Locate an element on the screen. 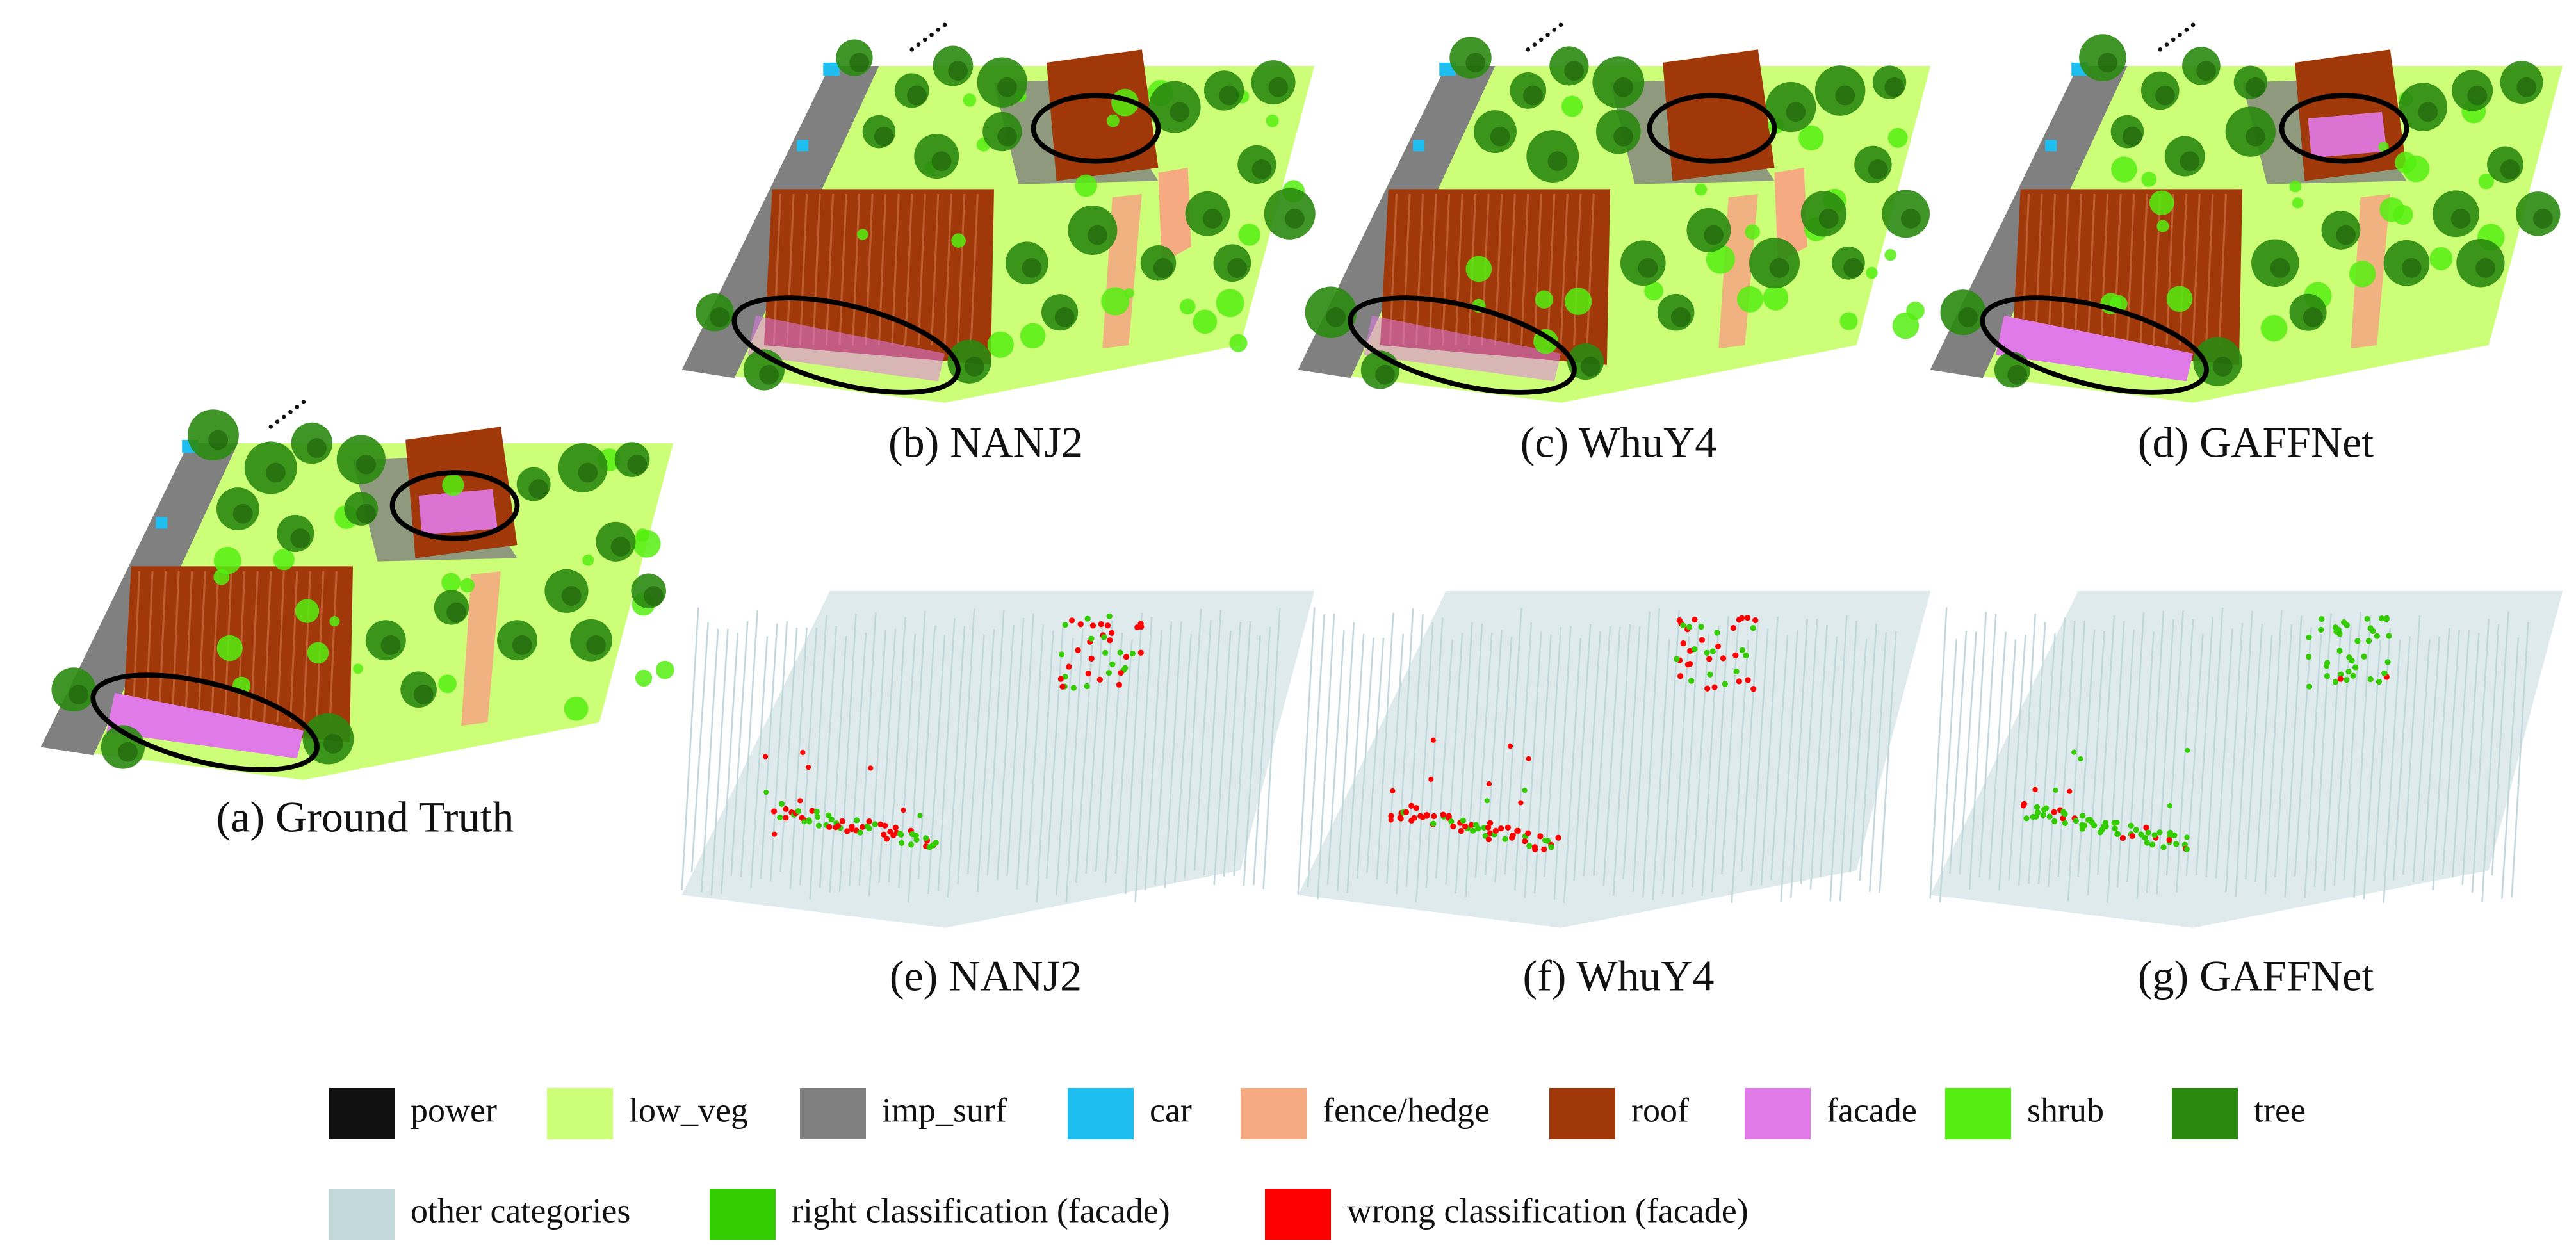 This screenshot has width=2576, height=1252. legend-label: tree is located at coordinates (2280, 1110).